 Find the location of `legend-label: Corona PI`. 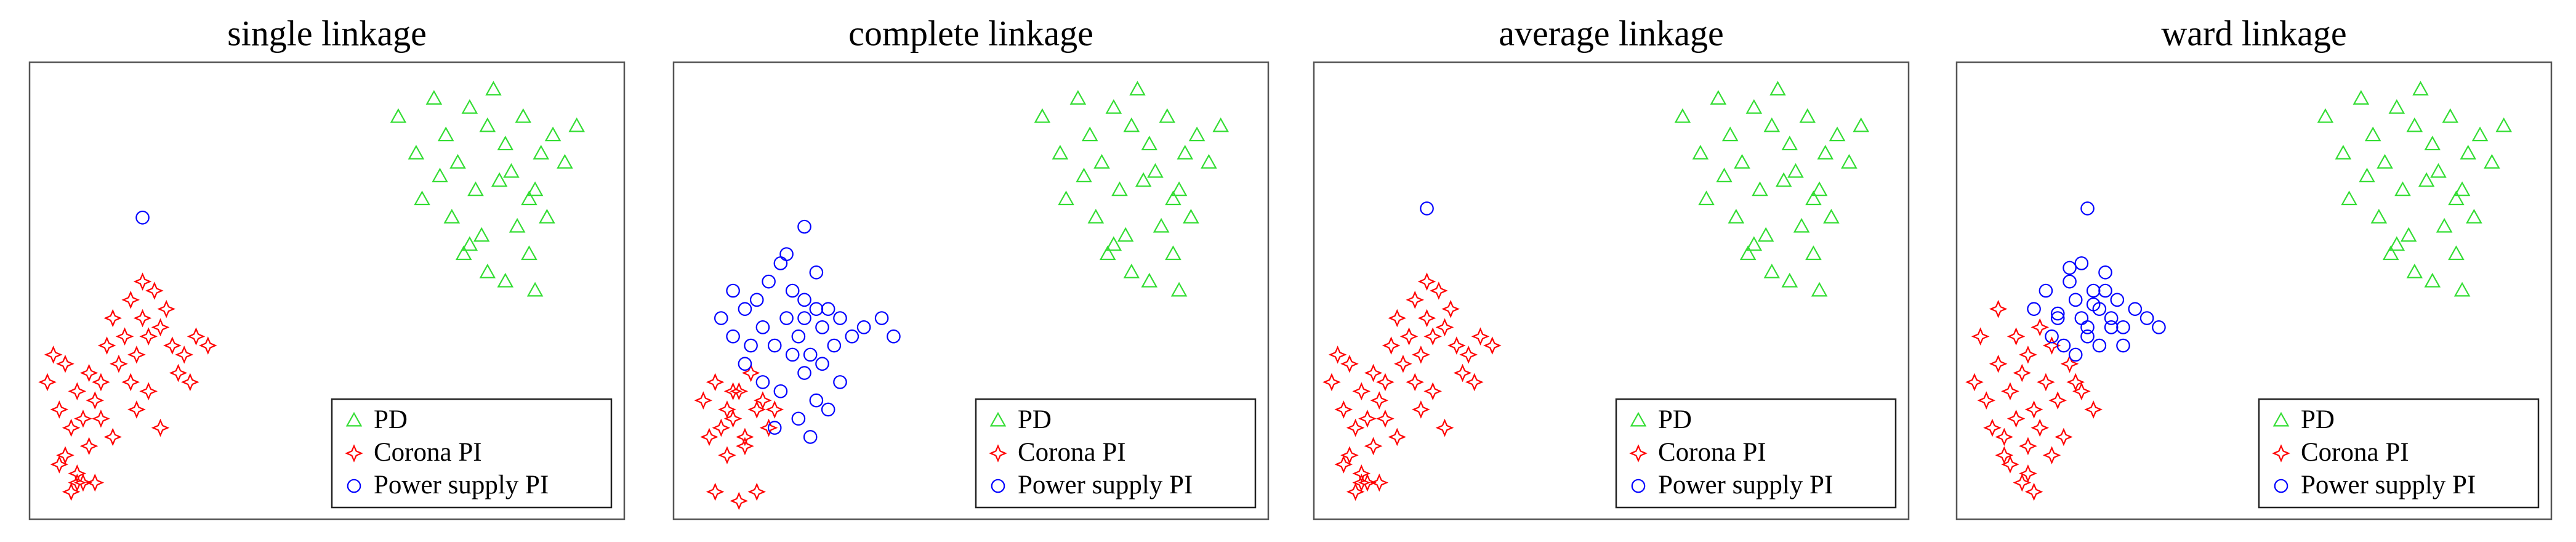

legend-label: Corona PI is located at coordinates (2355, 453).